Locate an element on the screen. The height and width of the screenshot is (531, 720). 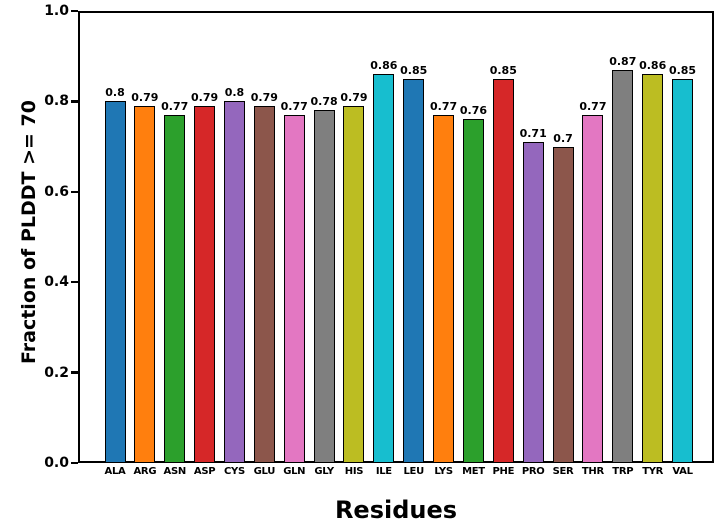
x-axis-tick-label: ALA is located at coordinates (115, 471).